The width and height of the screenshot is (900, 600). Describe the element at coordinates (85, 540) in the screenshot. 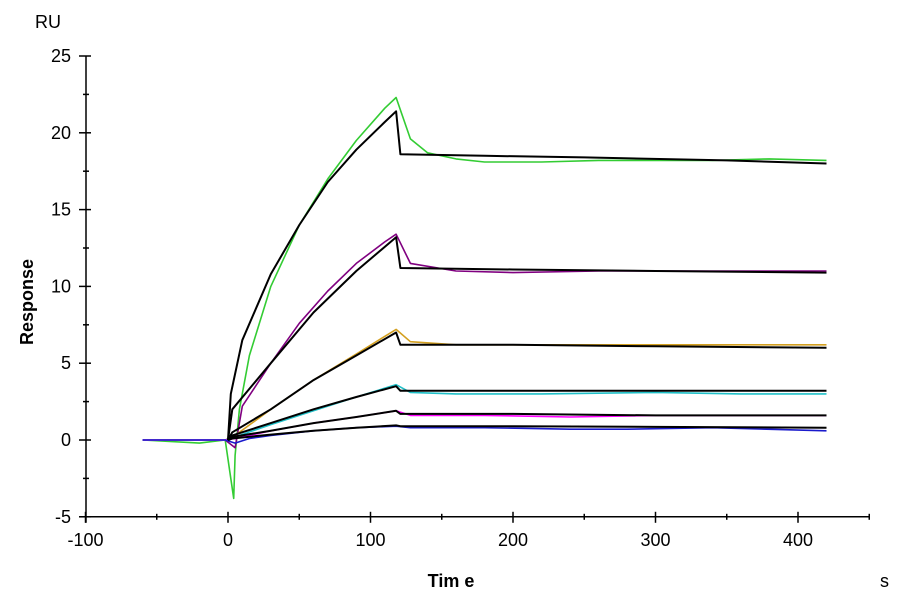

I see `x-tick-label: -100` at that location.